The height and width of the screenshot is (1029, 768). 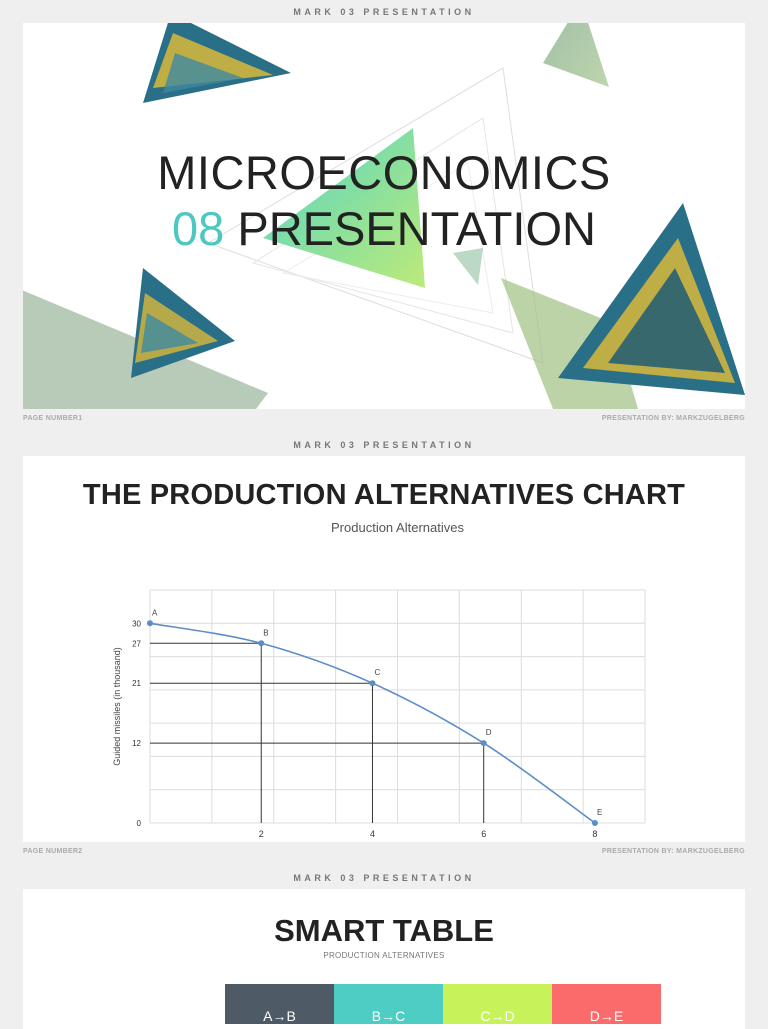 I want to click on chart-title: Production Alternatives, so click(x=397, y=527).